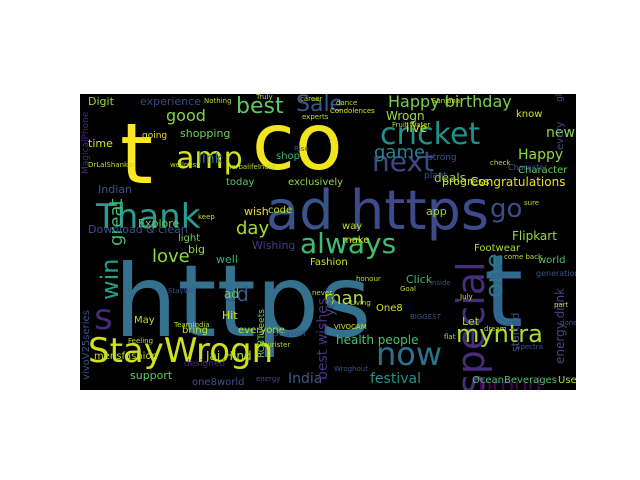  I want to click on word-make-67: make, so click(356, 240).